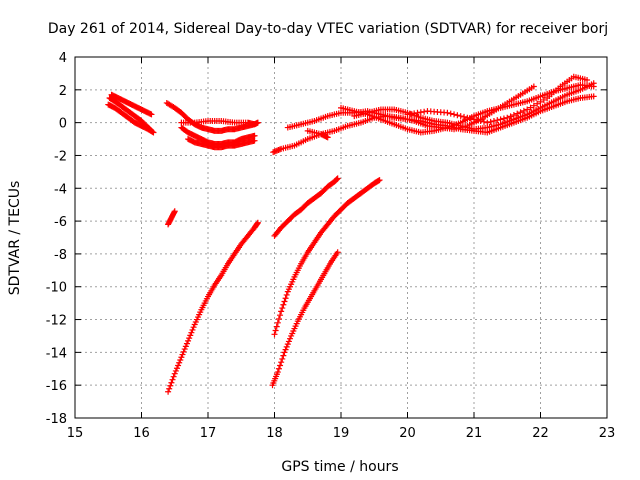 This screenshot has width=640, height=480. I want to click on x-tick-label: 19, so click(341, 433).